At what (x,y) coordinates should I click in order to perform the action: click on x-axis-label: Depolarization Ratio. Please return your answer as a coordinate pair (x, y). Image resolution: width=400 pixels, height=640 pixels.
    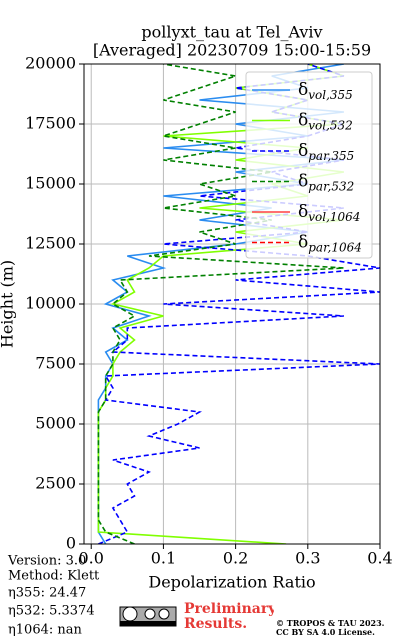
    Looking at the image, I should click on (231, 582).